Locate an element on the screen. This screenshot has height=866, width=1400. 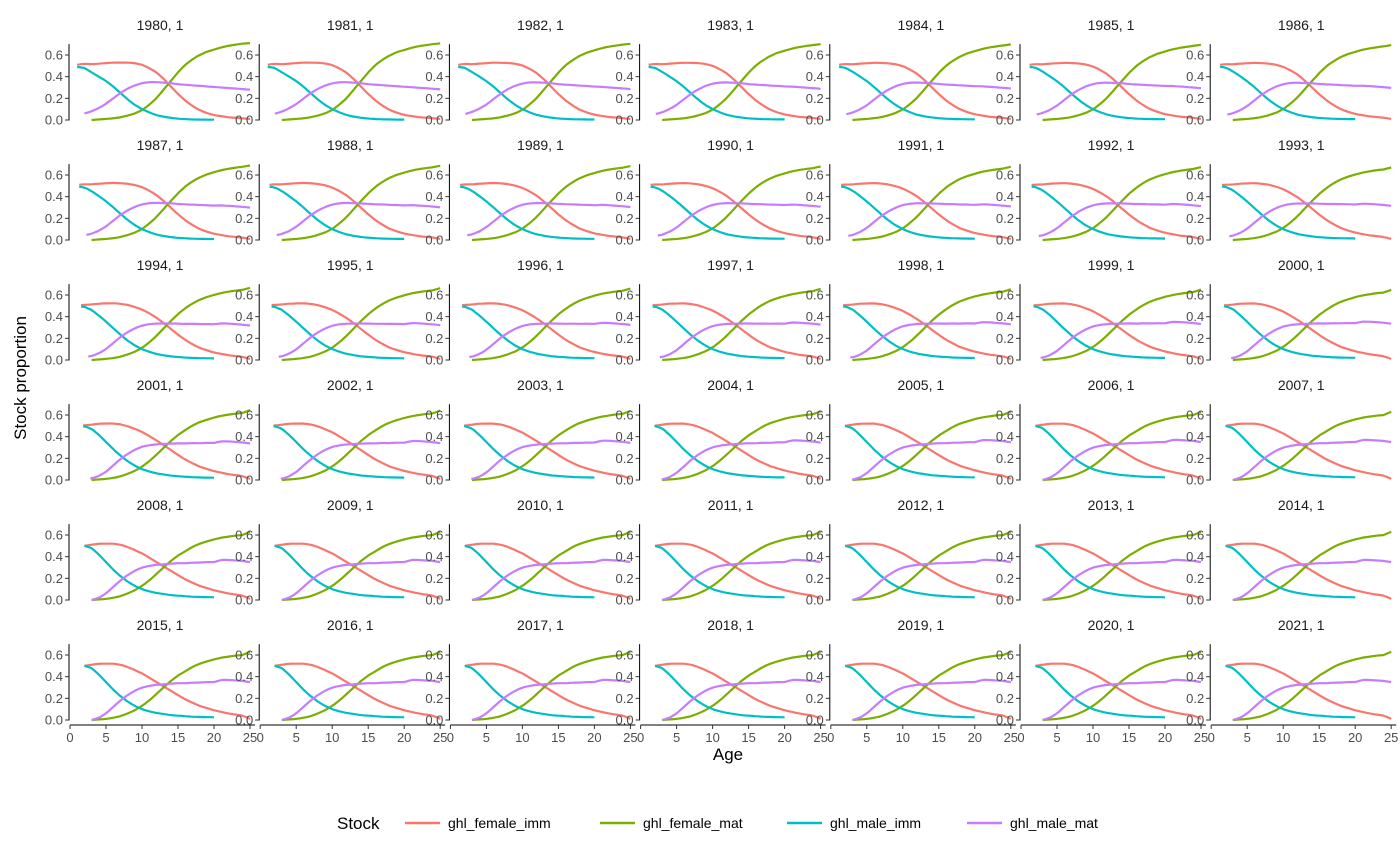
facet-panel: 1996, 1 0.0 0.2 0.4 0.6 is located at coordinates (528, 312).